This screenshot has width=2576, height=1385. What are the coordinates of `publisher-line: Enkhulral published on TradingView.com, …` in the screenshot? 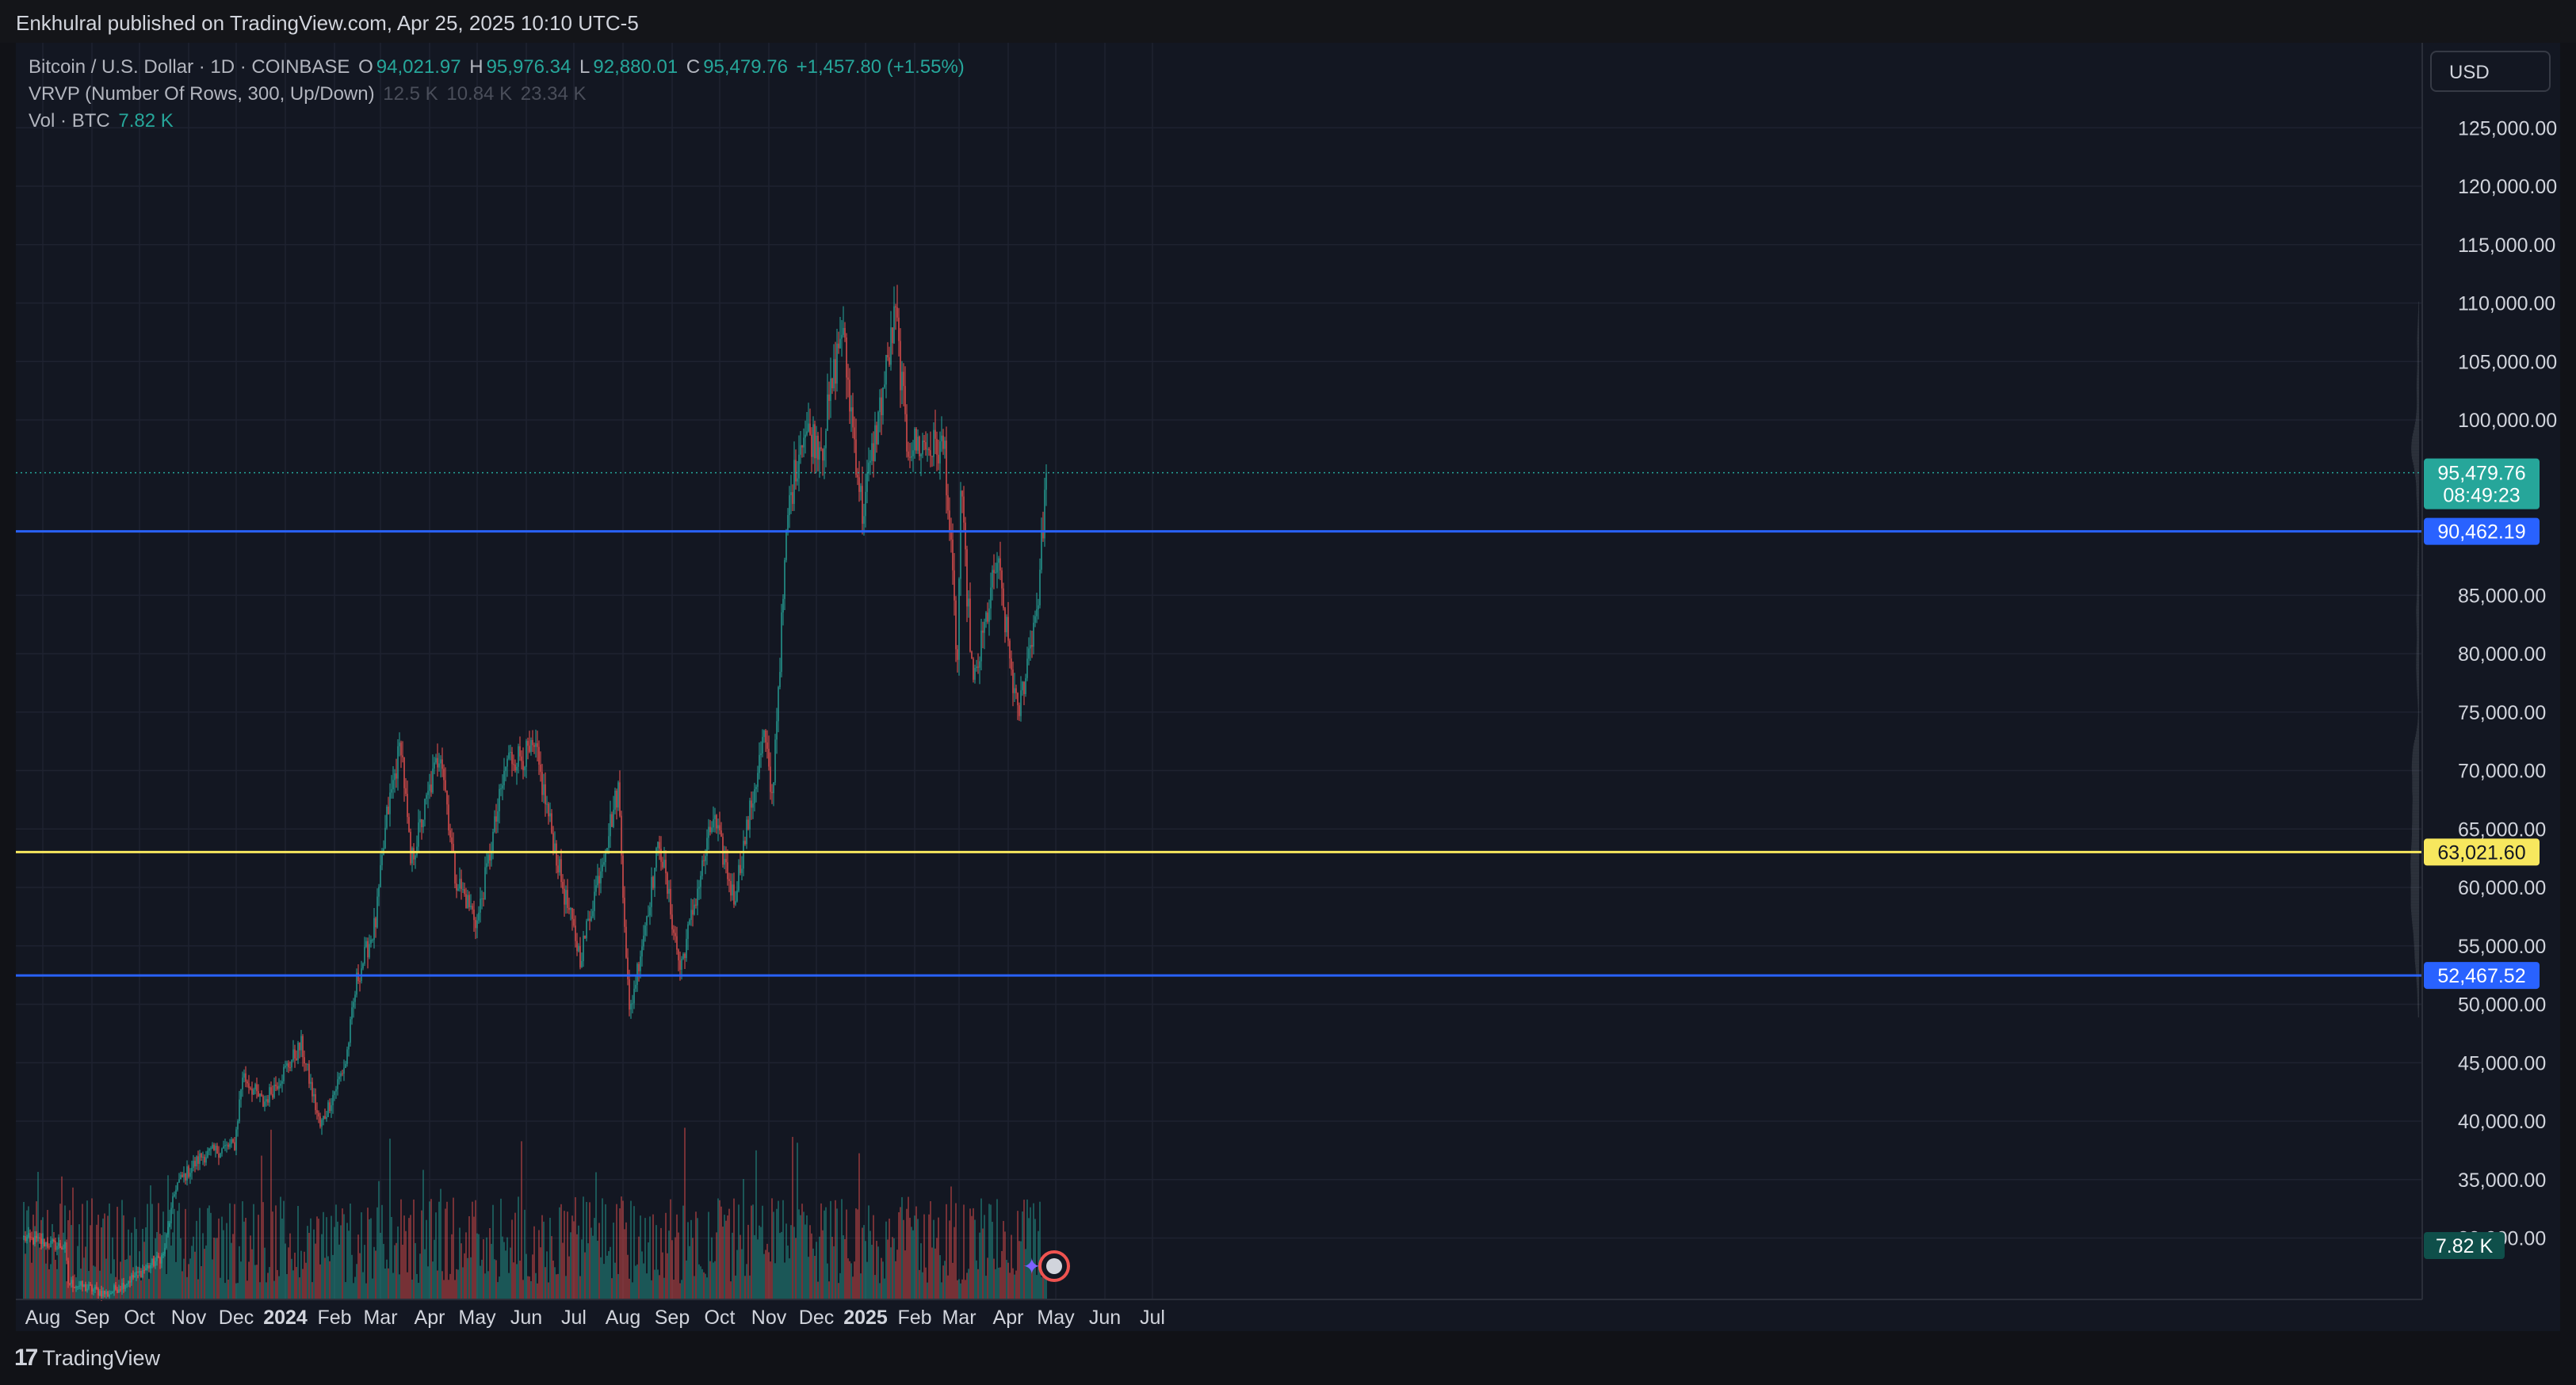 It's located at (327, 23).